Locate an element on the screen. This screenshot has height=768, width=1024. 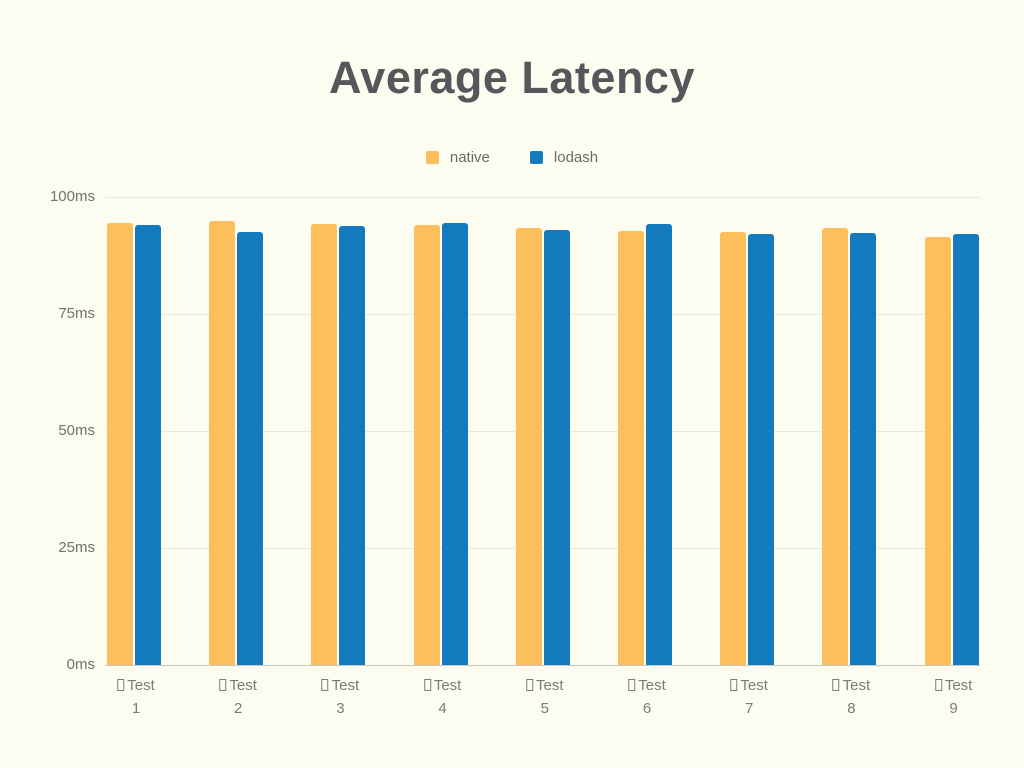
gridline-75ms is located at coordinates (542, 314).